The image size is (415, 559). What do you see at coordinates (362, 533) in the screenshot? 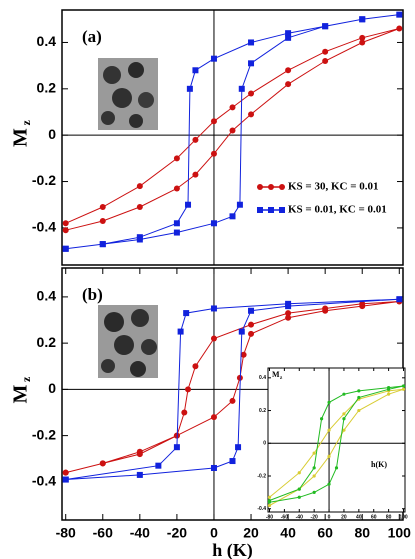
I see `x-tick-label: 80` at bounding box center [362, 533].